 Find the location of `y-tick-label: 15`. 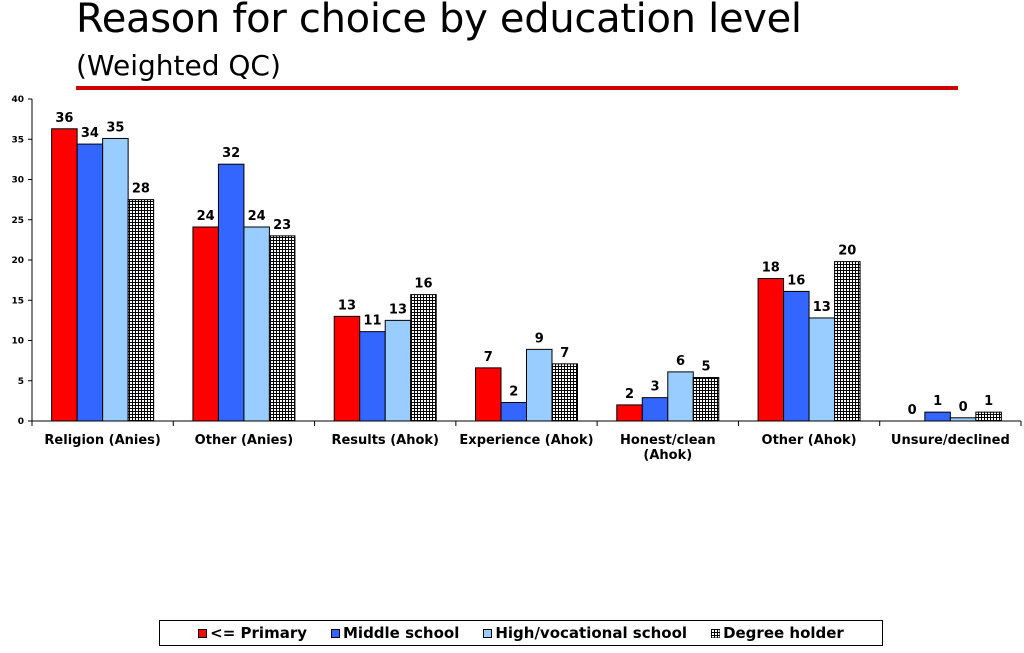

y-tick-label: 15 is located at coordinates (17, 301).